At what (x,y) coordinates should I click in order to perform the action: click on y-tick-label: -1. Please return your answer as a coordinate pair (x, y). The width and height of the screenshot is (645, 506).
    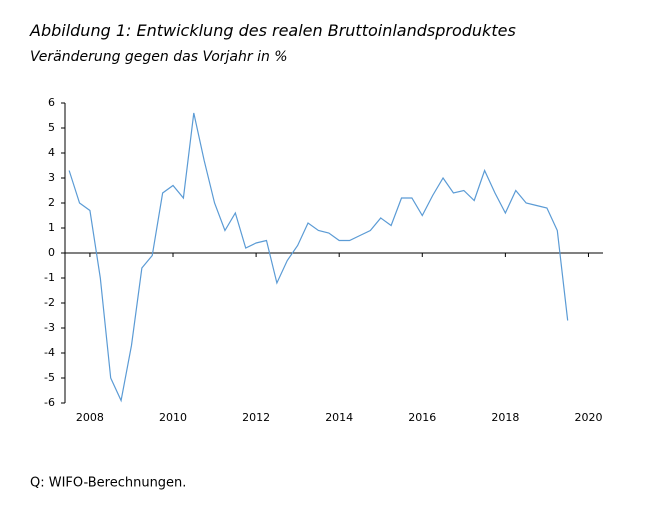
    Looking at the image, I should click on (49, 277).